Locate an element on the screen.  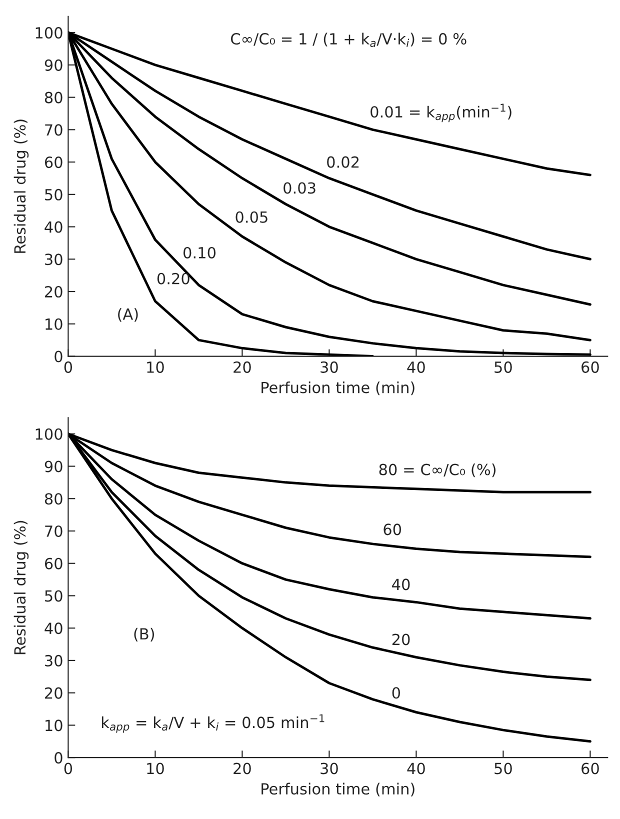
annotation: 0.01 = k$_{app}$(min$^{−1}$) is located at coordinates (441, 113).